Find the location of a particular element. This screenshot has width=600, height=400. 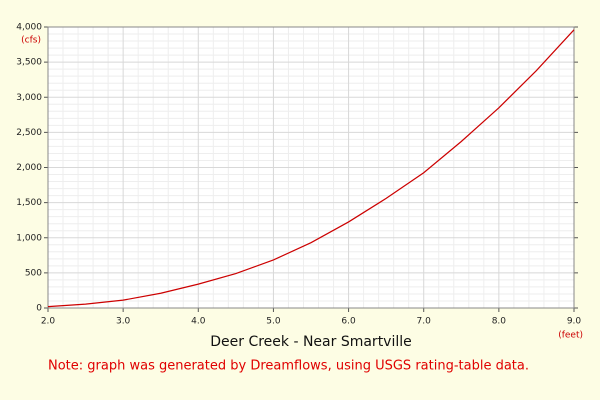

chart-title: Deer Creek - Near Smartville is located at coordinates (311, 342).